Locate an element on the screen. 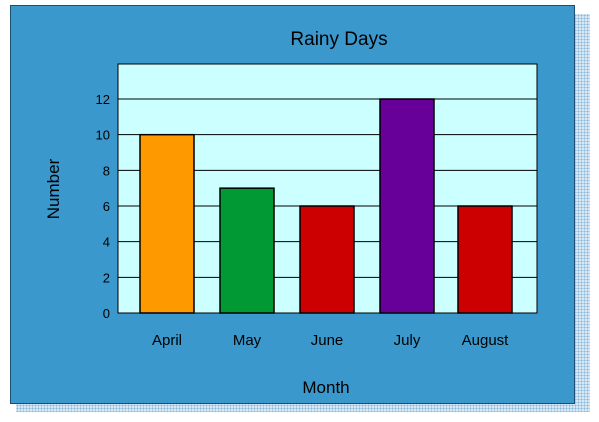 This screenshot has width=599, height=422. x-tick-labels: April May June July August is located at coordinates (330, 340).